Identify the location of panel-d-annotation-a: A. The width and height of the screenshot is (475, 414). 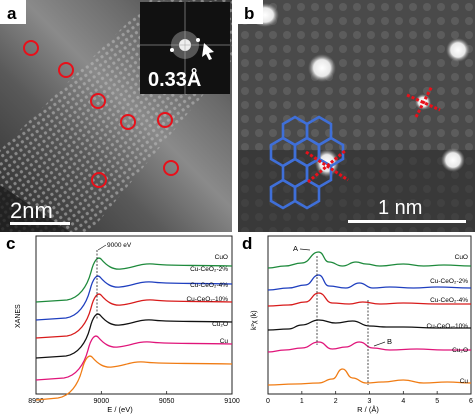
(295, 248).